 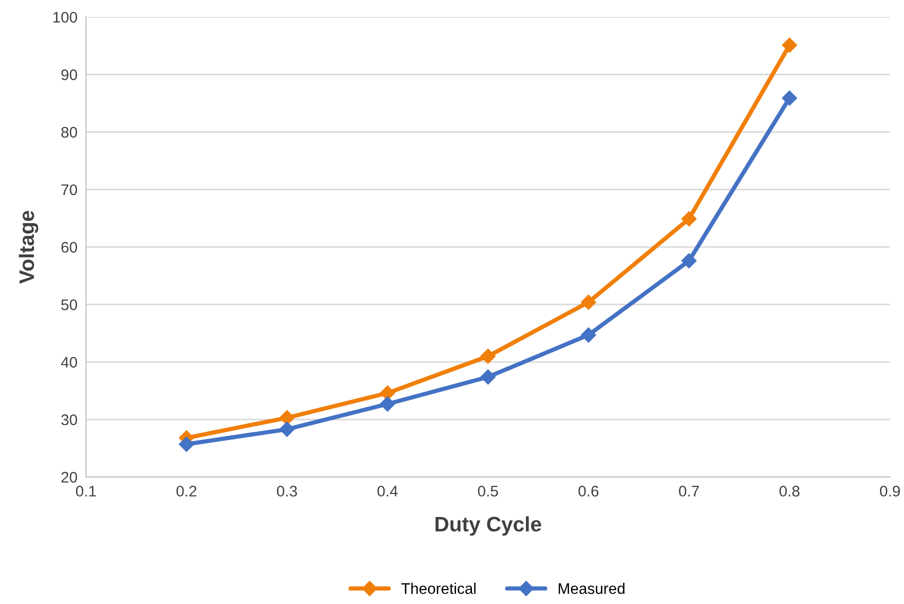 What do you see at coordinates (69, 132) in the screenshot?
I see `y-tick-label: 80` at bounding box center [69, 132].